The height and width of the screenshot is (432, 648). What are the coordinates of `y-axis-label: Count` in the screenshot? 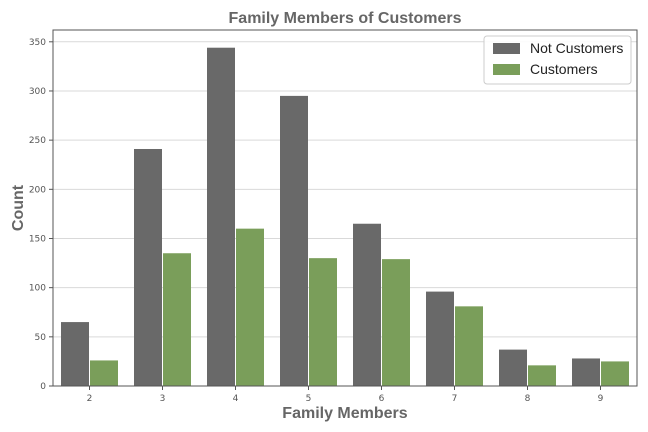 It's located at (18, 207).